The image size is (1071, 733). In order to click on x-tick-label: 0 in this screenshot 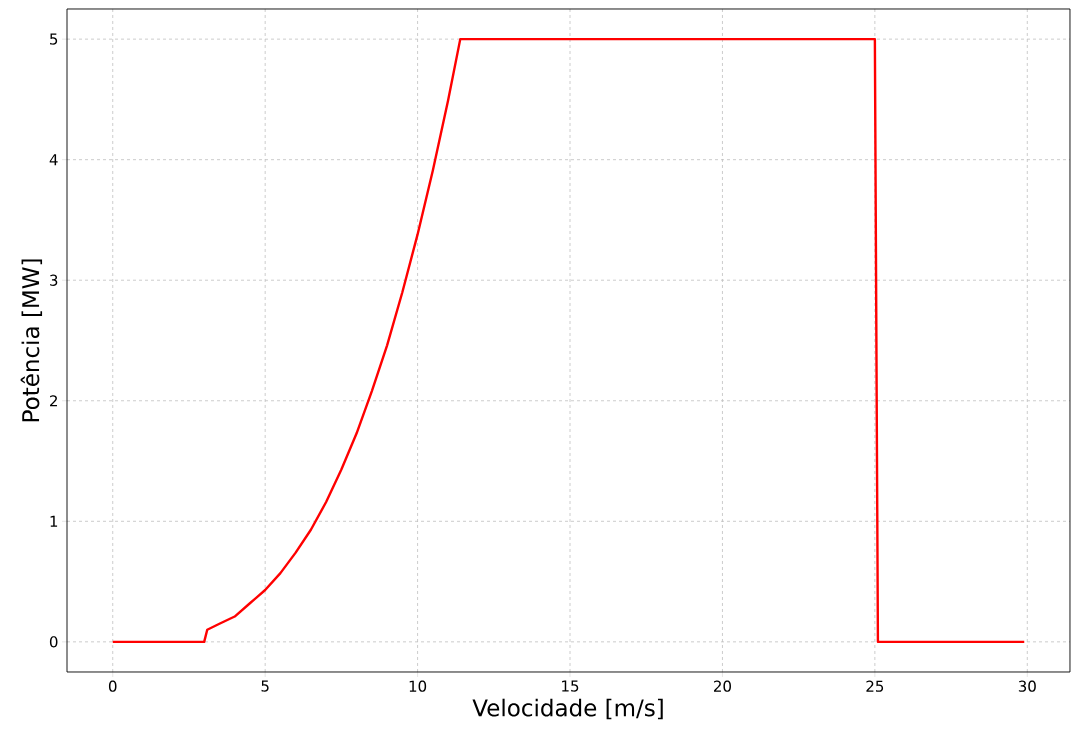, I will do `click(112, 686)`.